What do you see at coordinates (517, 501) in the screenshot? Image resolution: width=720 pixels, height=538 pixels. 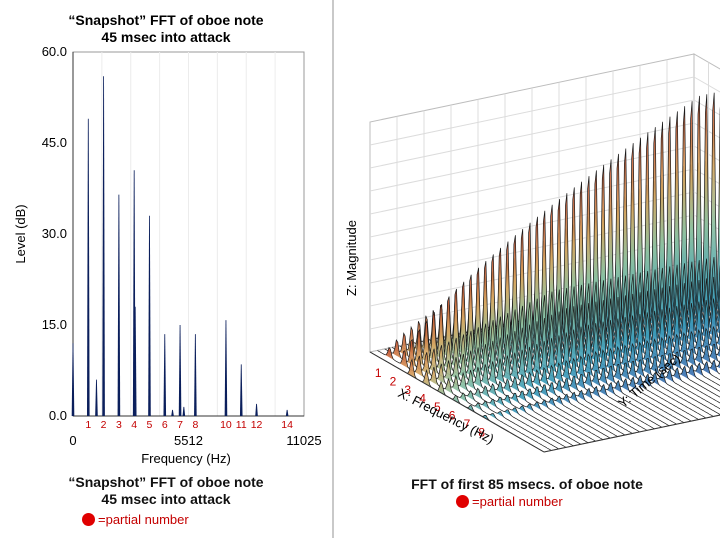 I see `right-legend-text: =partial number` at bounding box center [517, 501].